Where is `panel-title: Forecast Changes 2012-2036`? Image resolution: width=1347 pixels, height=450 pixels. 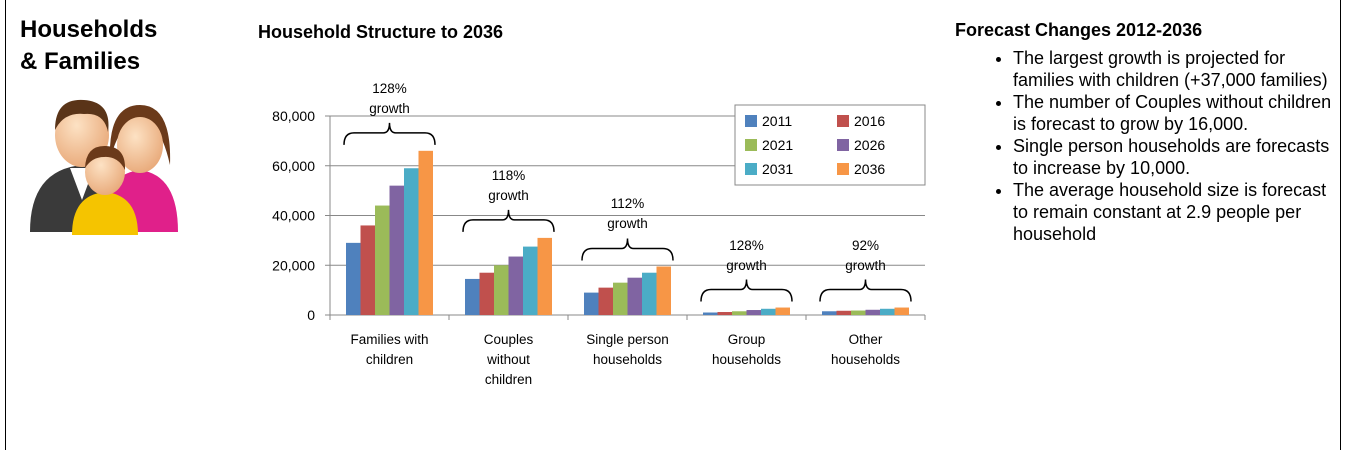 panel-title: Forecast Changes 2012-2036 is located at coordinates (1079, 30).